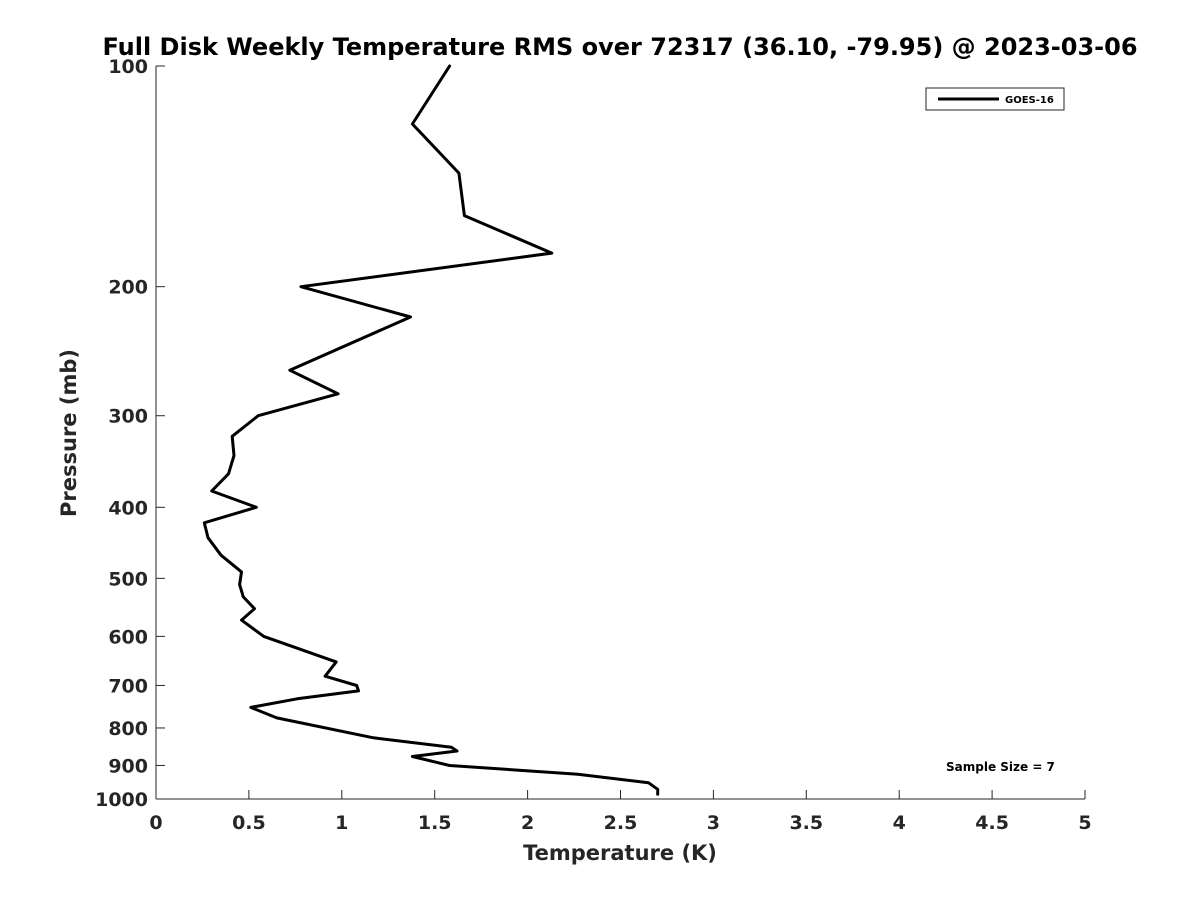  Describe the element at coordinates (128, 508) in the screenshot. I see `y-tick-label: 400` at that location.